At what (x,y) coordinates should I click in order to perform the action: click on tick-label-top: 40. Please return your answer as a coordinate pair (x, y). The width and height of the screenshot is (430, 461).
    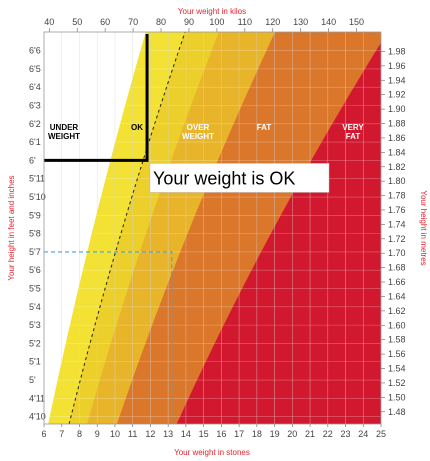
    Looking at the image, I should click on (49, 22).